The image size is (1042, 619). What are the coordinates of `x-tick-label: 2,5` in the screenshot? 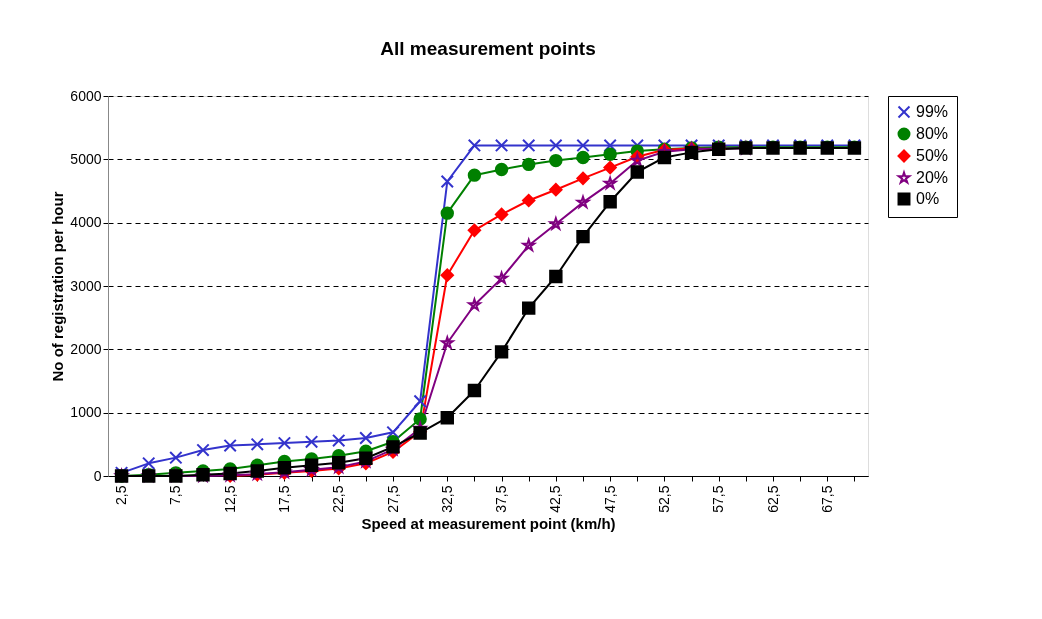 It's located at (121, 495).